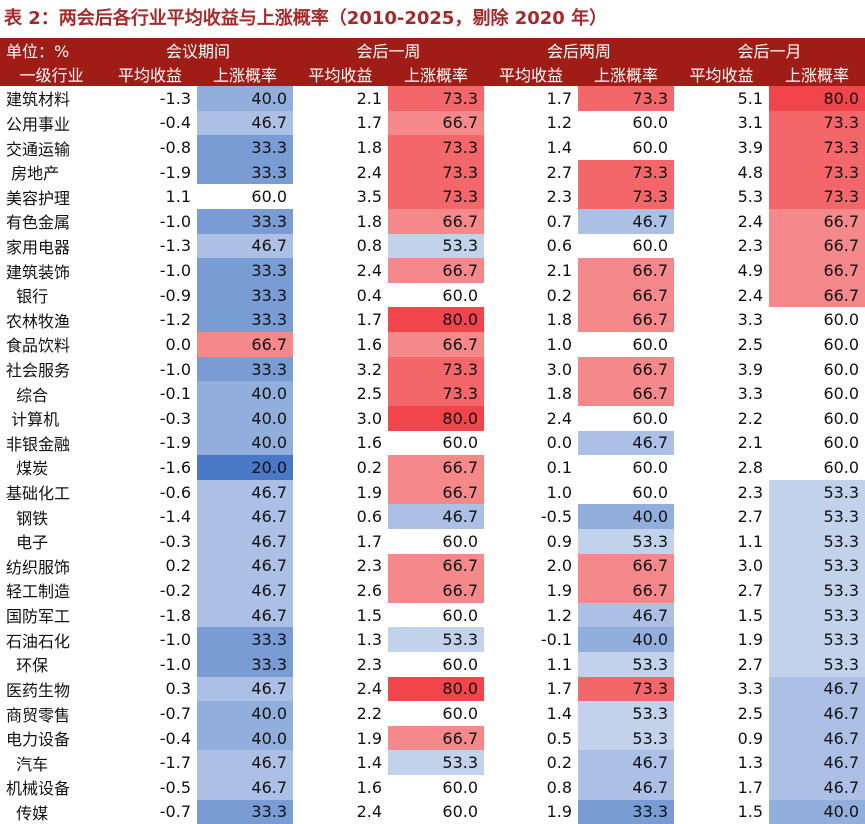  What do you see at coordinates (559, 246) in the screenshot?
I see `avg-return-cell: 0.6` at bounding box center [559, 246].